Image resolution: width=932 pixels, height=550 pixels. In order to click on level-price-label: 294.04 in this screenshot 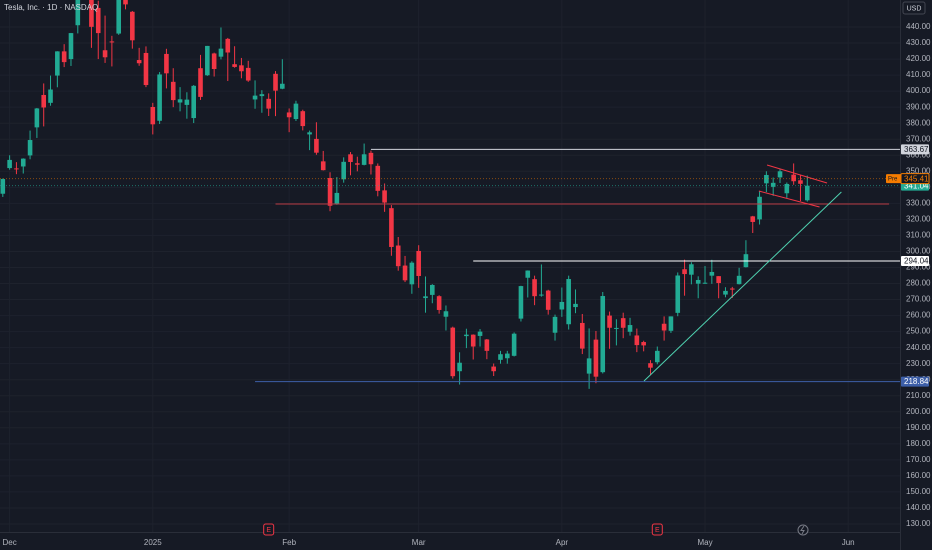, I will do `click(916, 261)`.